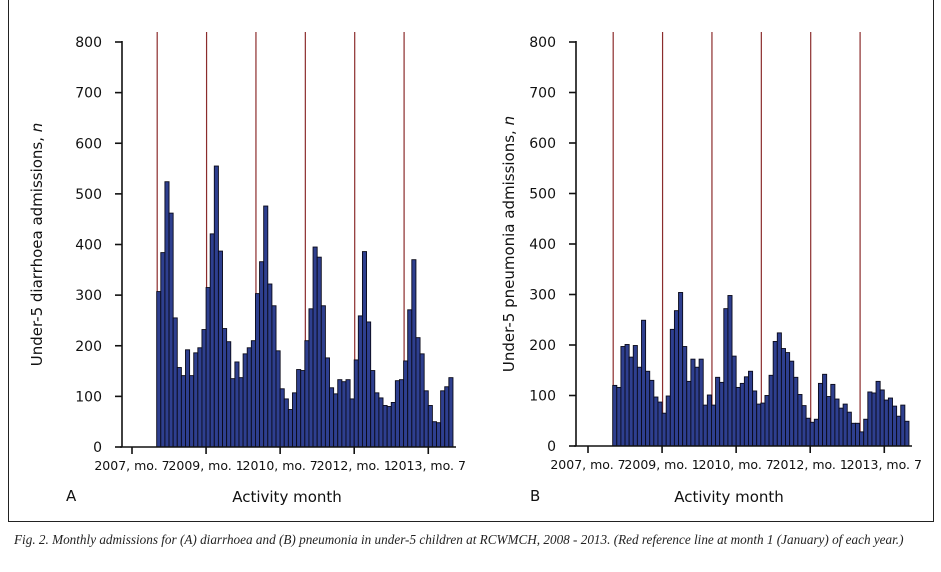 Image resolution: width=941 pixels, height=572 pixels. I want to click on panel-label: B, so click(535, 496).